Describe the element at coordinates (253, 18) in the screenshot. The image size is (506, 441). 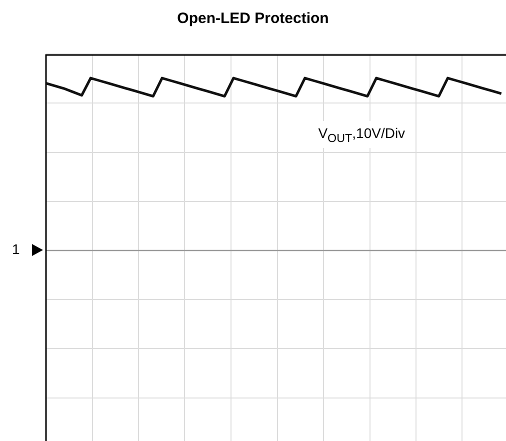
I see `chart-title: Open-LED Protection` at that location.